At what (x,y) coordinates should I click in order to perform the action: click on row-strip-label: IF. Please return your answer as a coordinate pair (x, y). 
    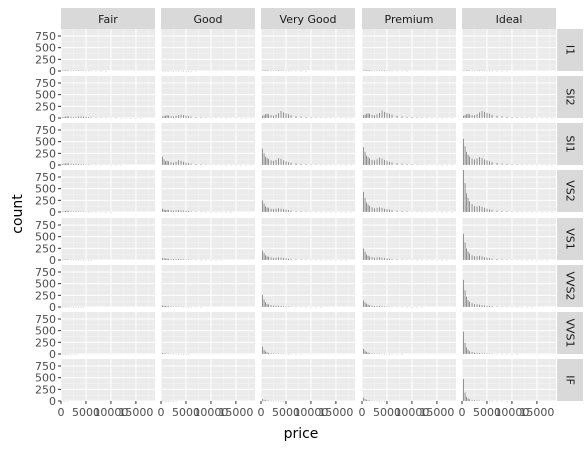
    Looking at the image, I should click on (570, 380).